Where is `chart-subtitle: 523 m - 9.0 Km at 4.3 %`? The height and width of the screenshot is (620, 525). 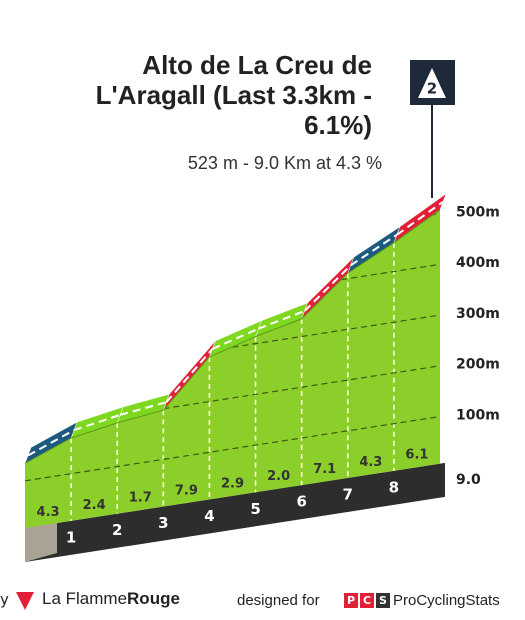 chart-subtitle: 523 m - 9.0 Km at 4.3 % is located at coordinates (284, 163).